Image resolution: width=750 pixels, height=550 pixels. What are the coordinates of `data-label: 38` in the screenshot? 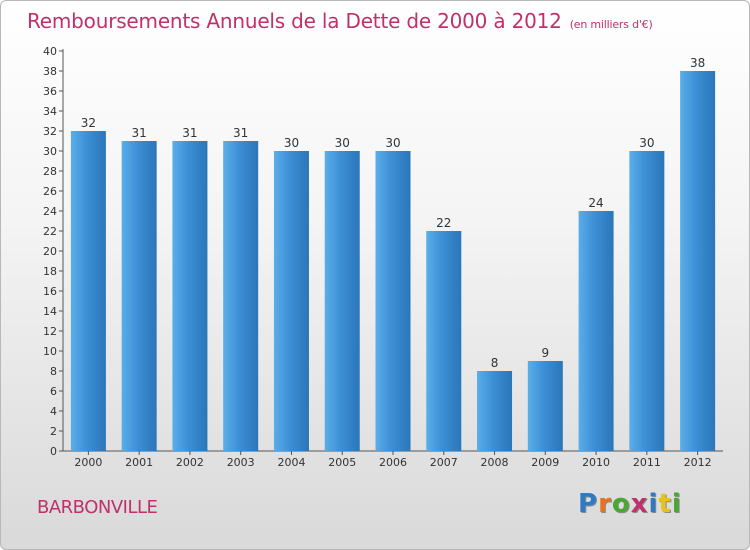 It's located at (697, 63).